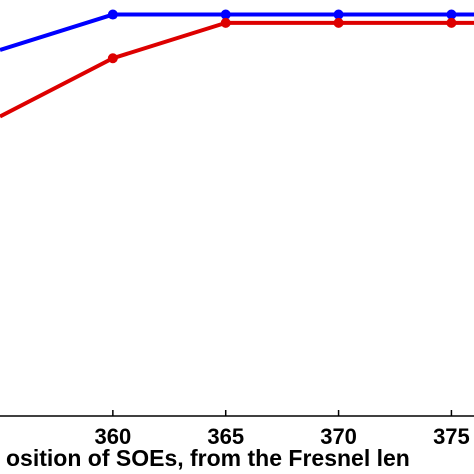  Describe the element at coordinates (282, 429) in the screenshot. I see `tick-layer: 360 365 370 375` at that location.